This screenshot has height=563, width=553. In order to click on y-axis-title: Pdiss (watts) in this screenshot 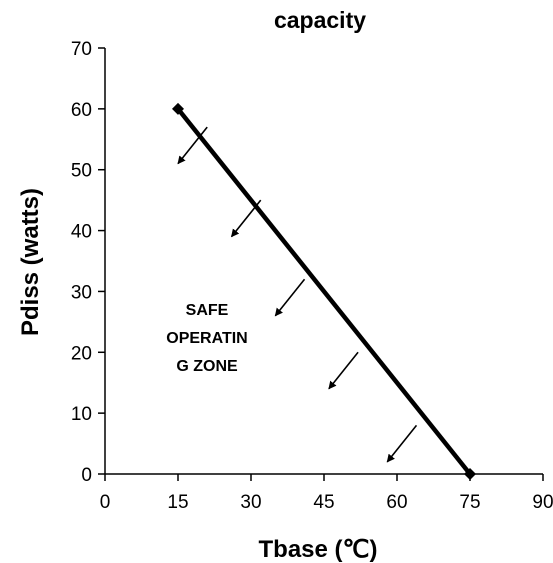, I will do `click(30, 262)`.